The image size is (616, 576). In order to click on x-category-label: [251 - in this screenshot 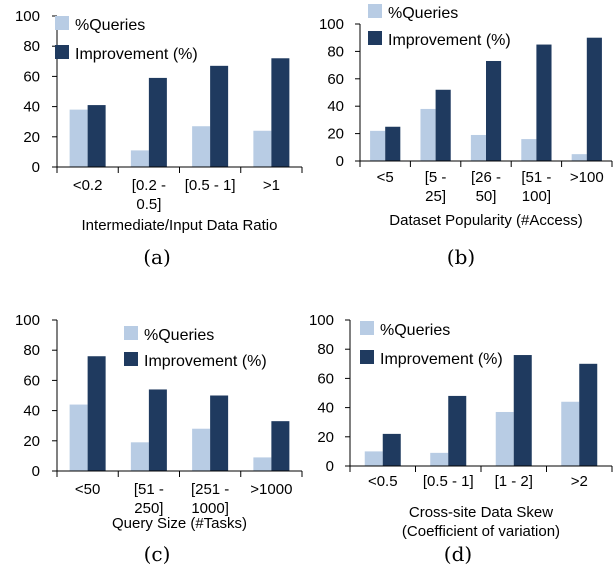, I will do `click(210, 489)`.